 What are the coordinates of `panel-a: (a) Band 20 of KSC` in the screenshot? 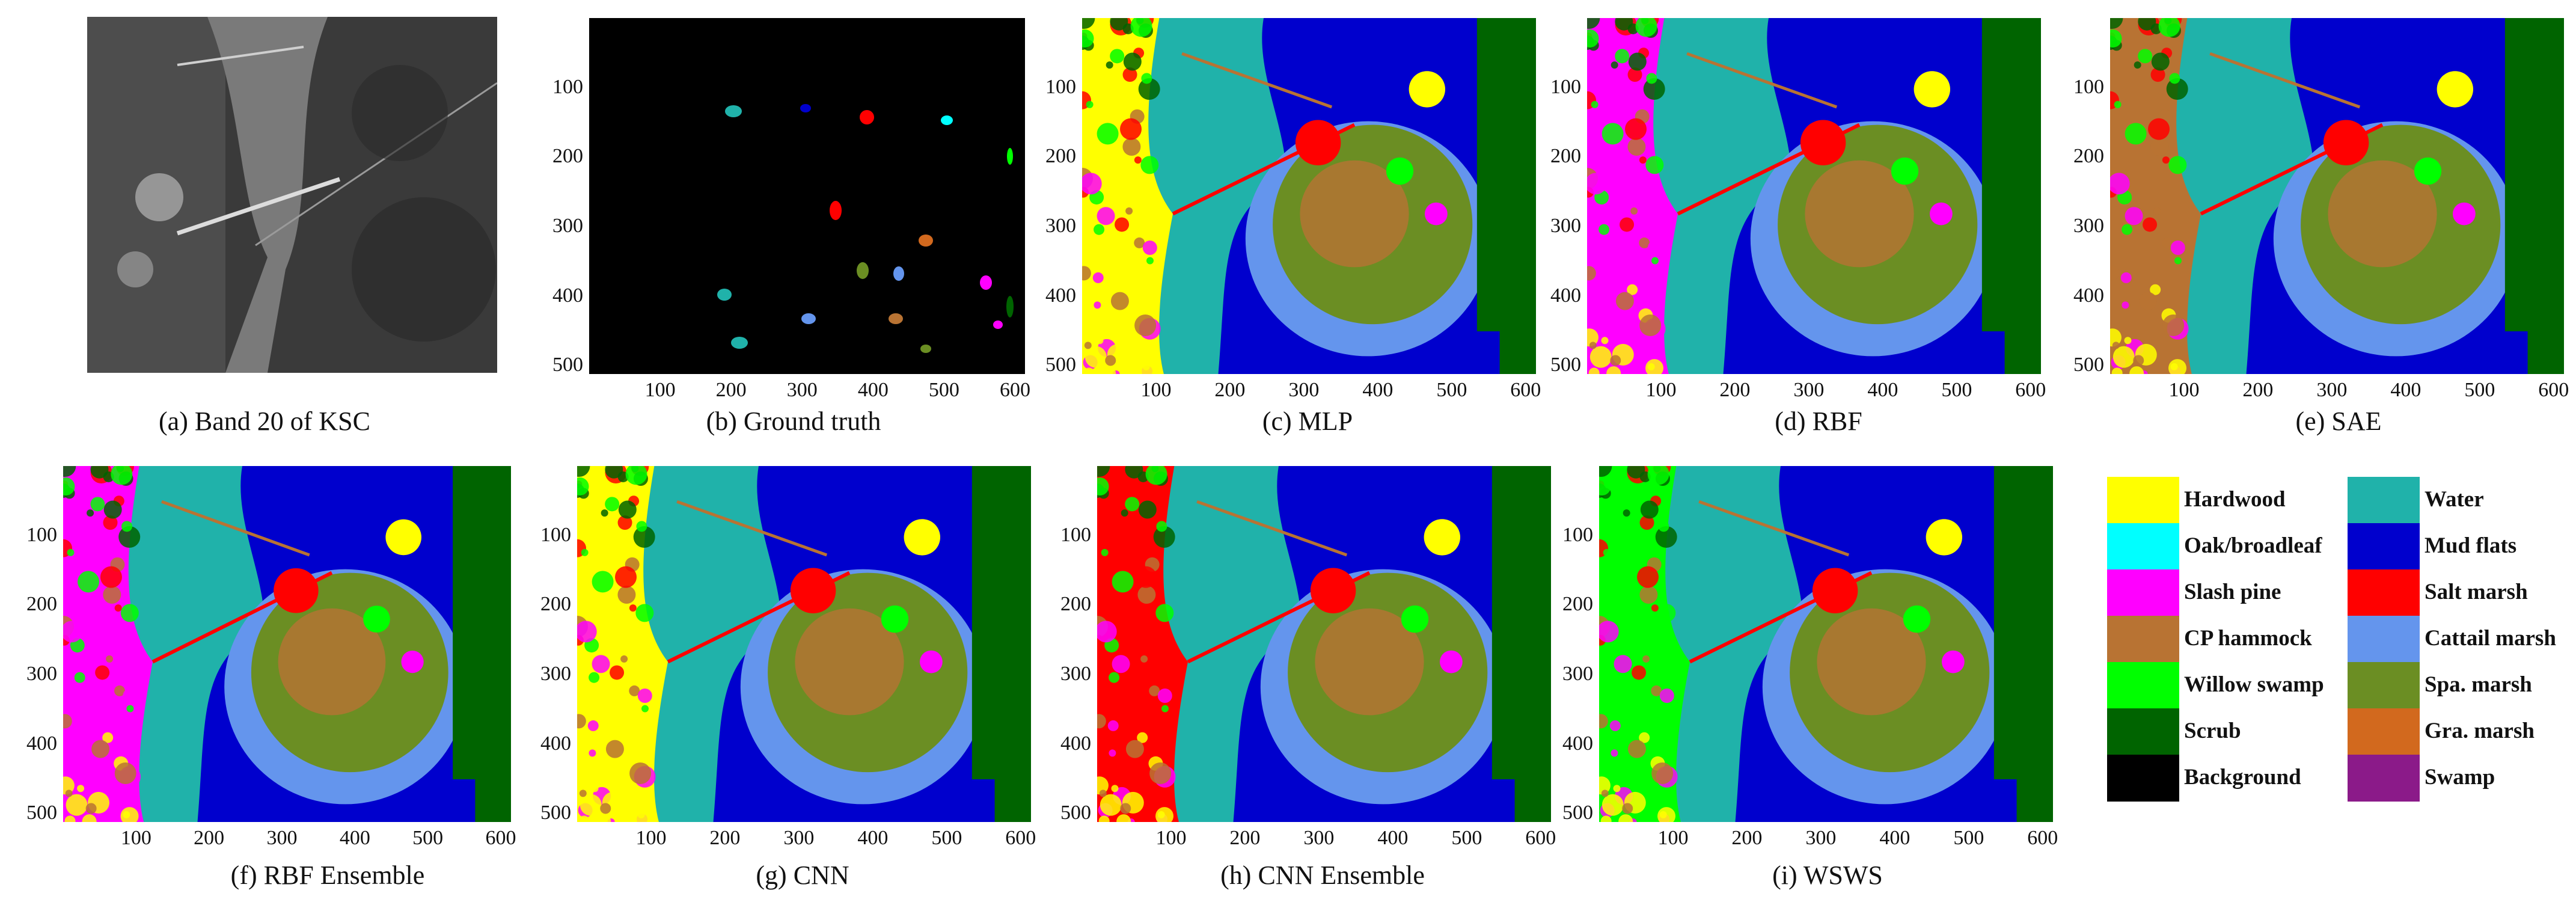 It's located at (258, 228).